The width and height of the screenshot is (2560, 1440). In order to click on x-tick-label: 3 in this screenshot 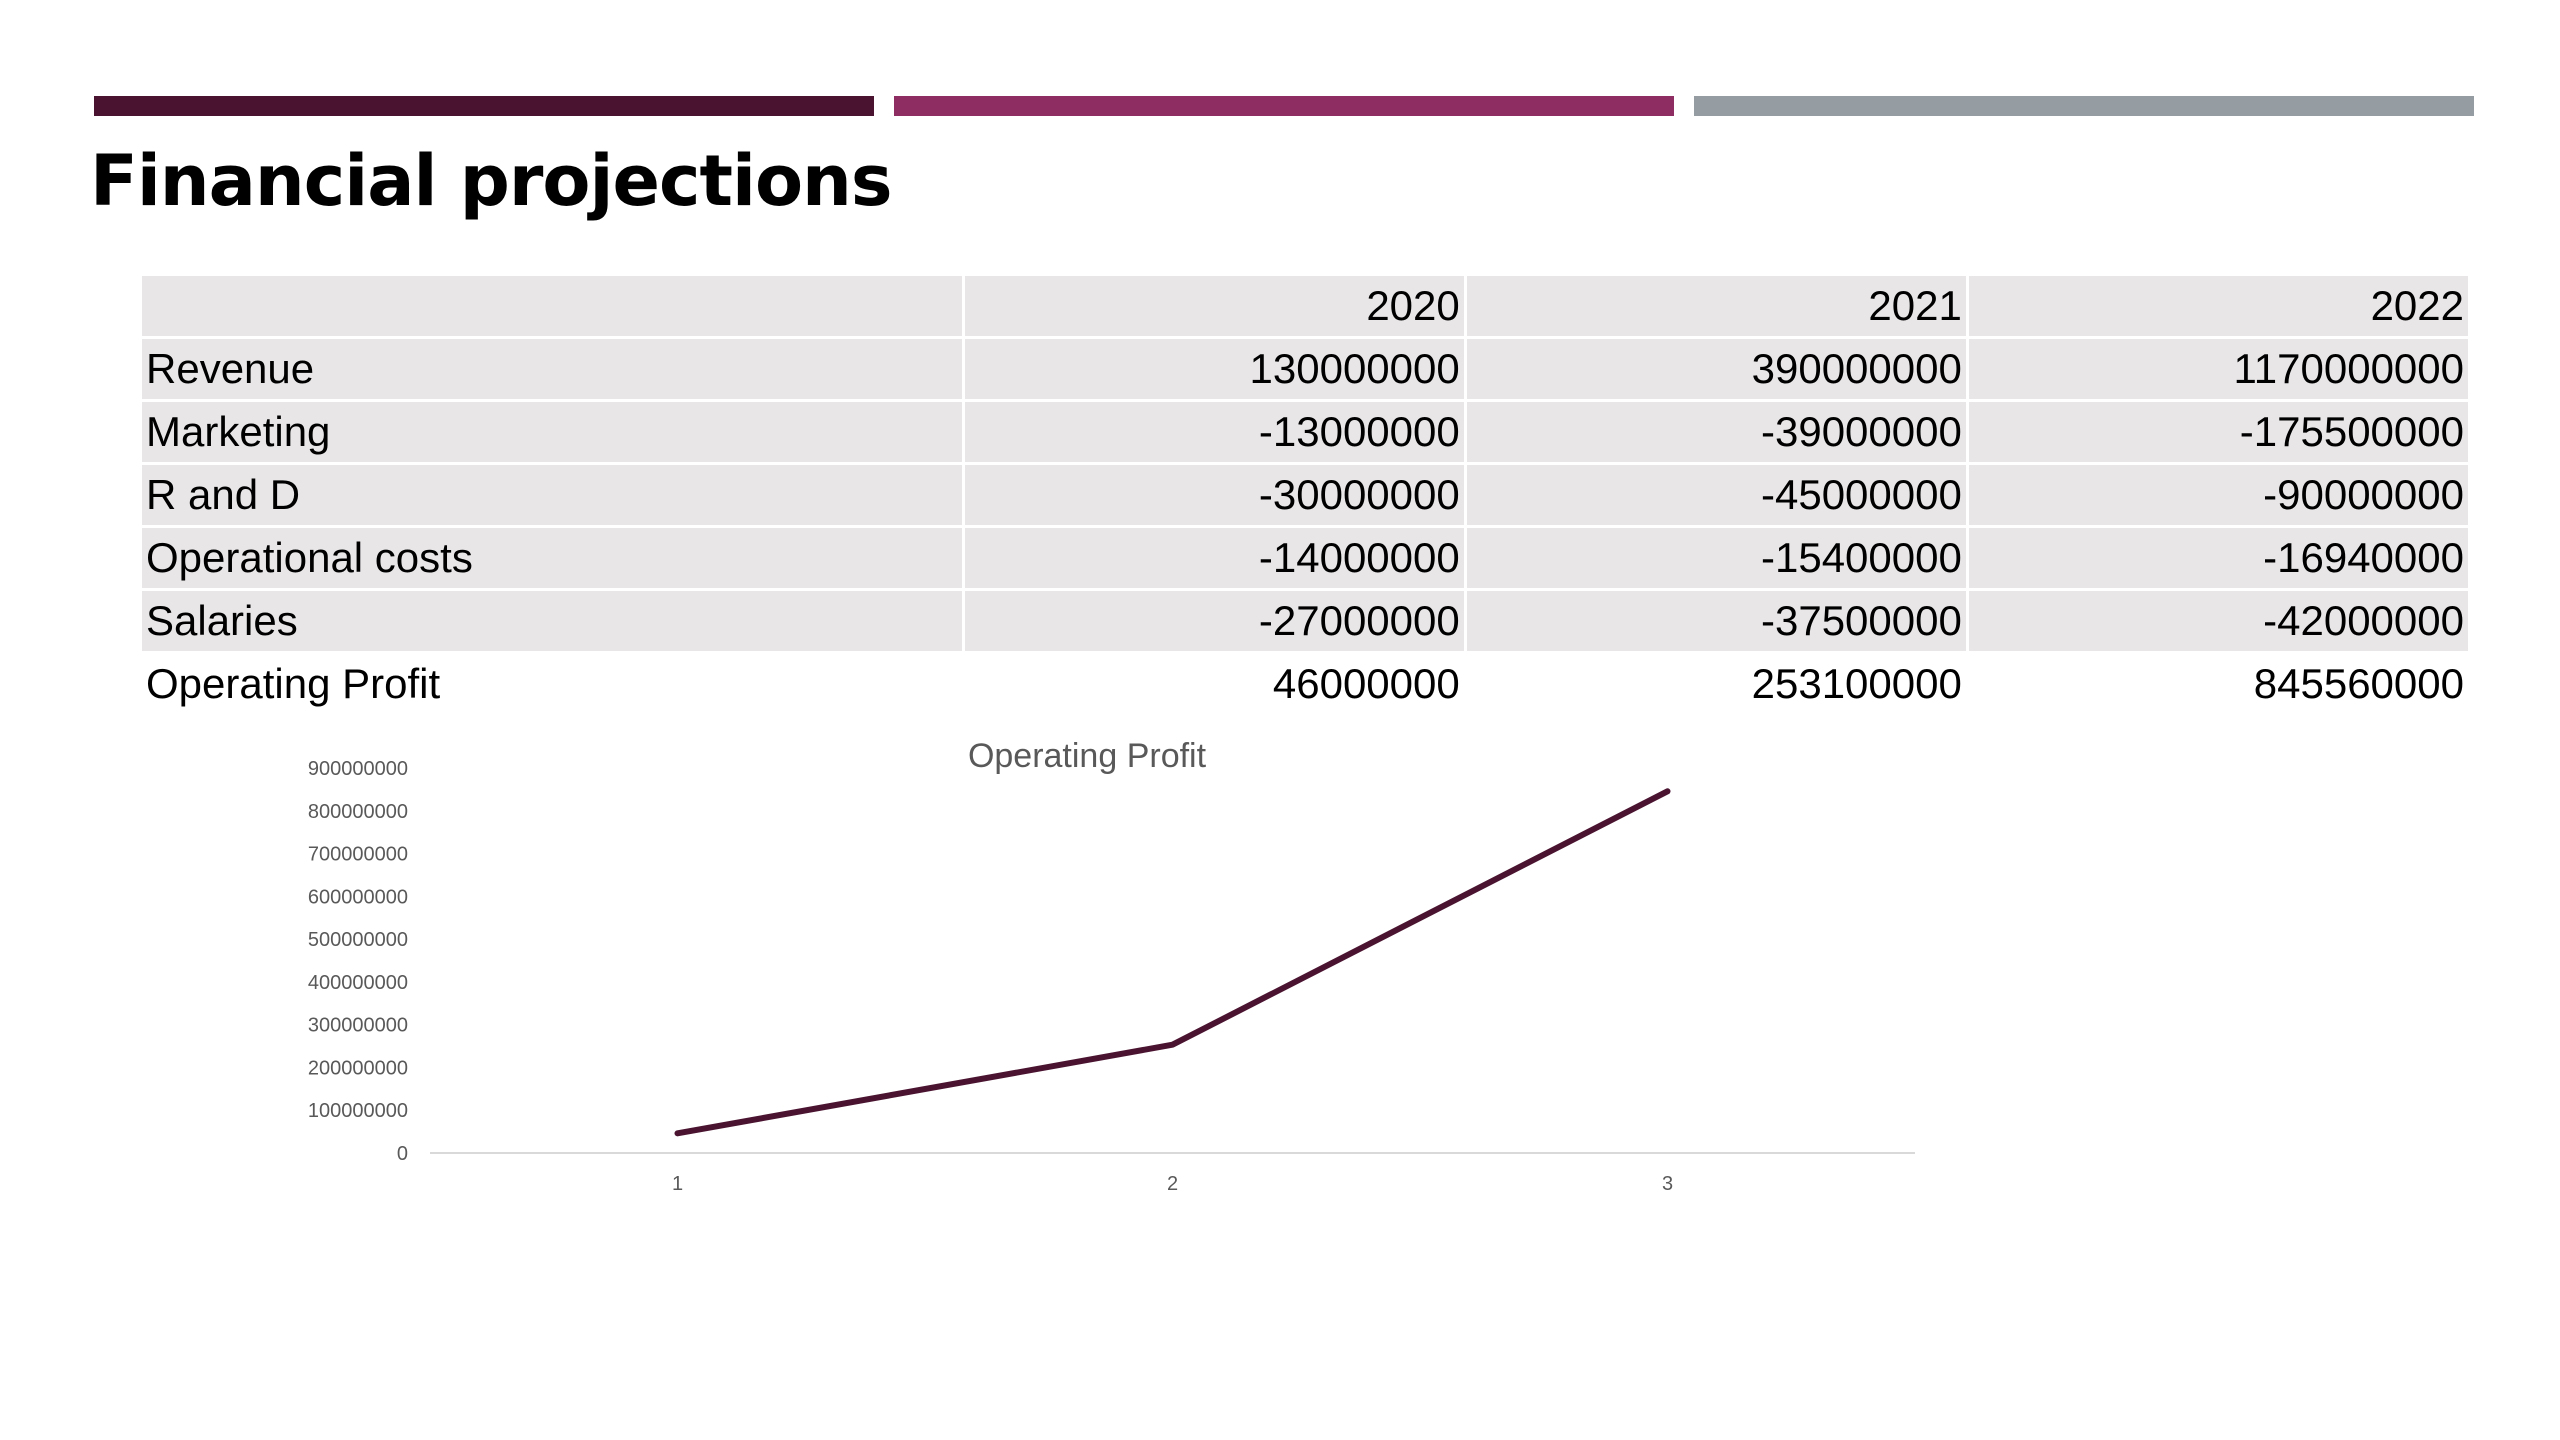, I will do `click(1667, 1184)`.